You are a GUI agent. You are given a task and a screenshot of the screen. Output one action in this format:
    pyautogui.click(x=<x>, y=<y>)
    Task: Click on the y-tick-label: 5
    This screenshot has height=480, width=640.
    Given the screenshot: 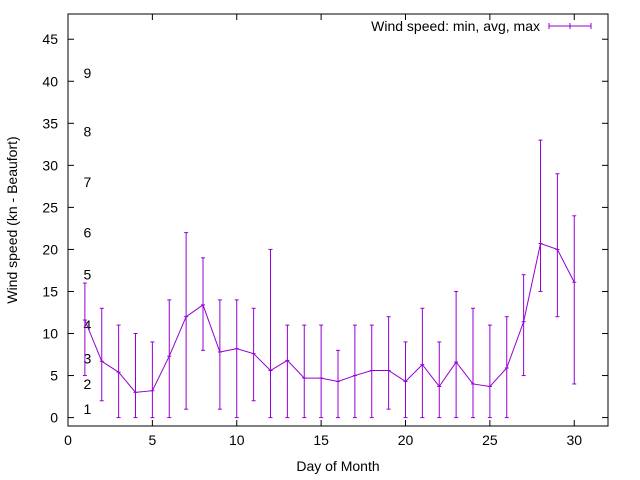 What is the action you would take?
    pyautogui.click(x=54, y=376)
    